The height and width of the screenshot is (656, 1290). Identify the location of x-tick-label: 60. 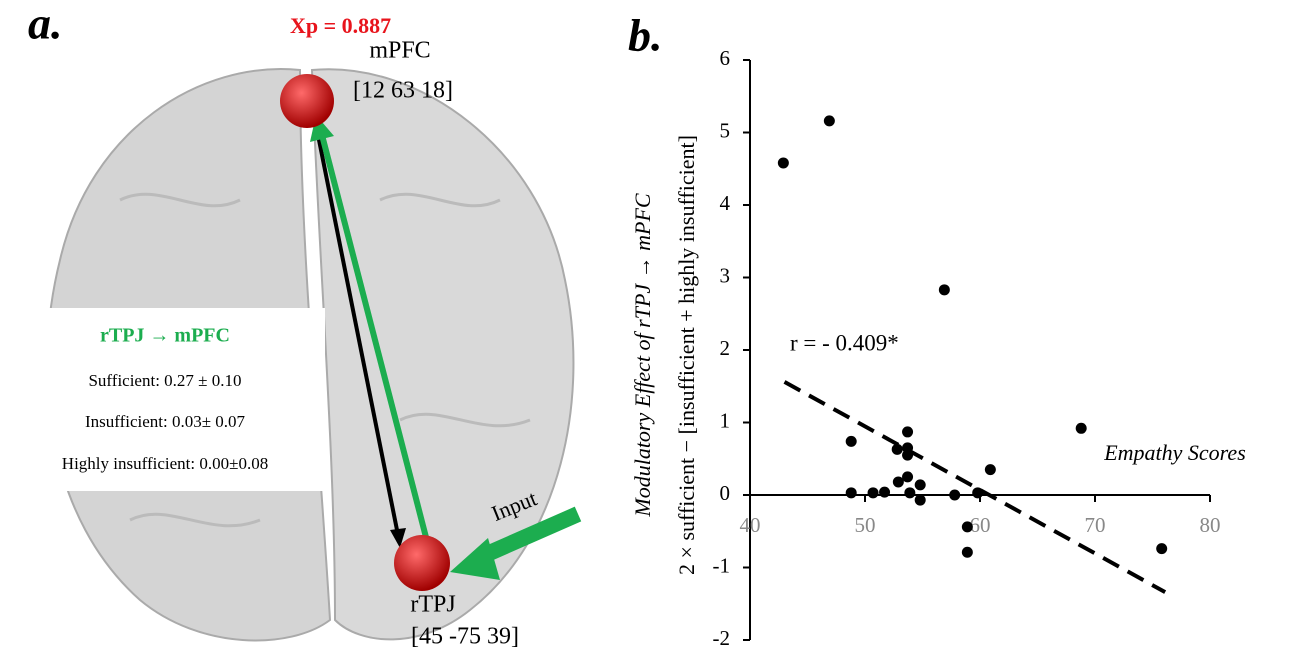
(980, 525).